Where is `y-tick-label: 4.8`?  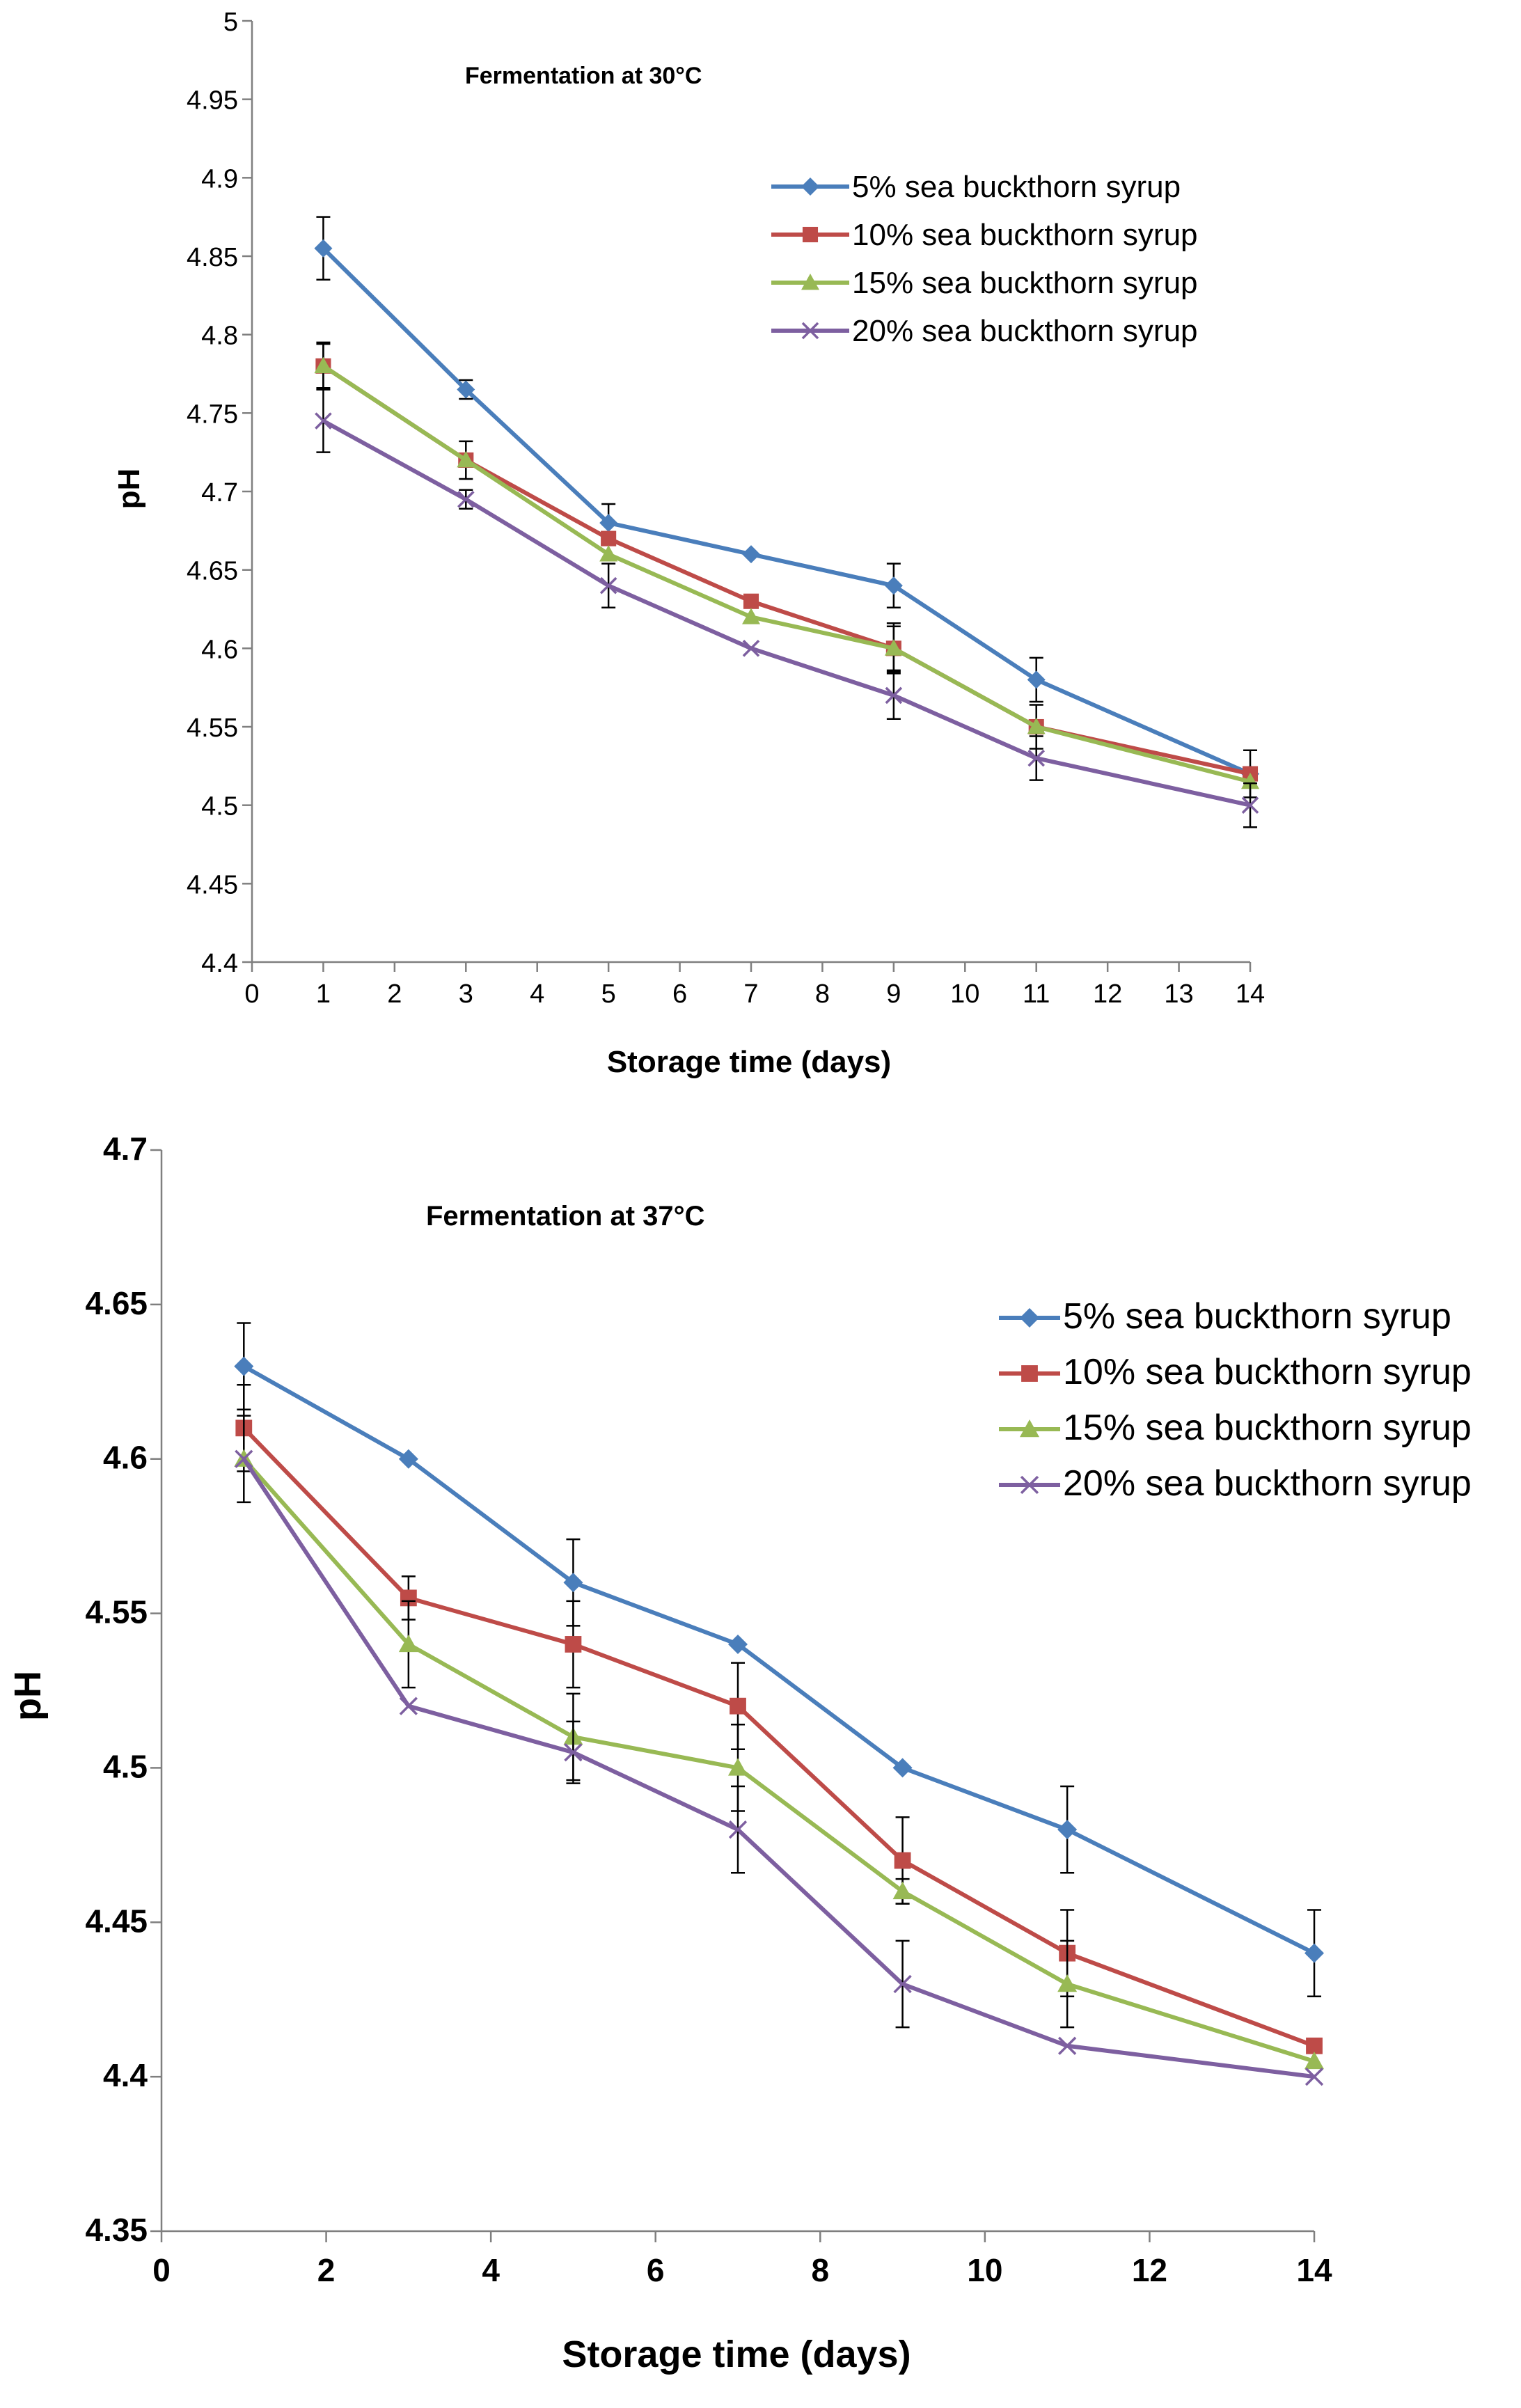 y-tick-label: 4.8 is located at coordinates (219, 337).